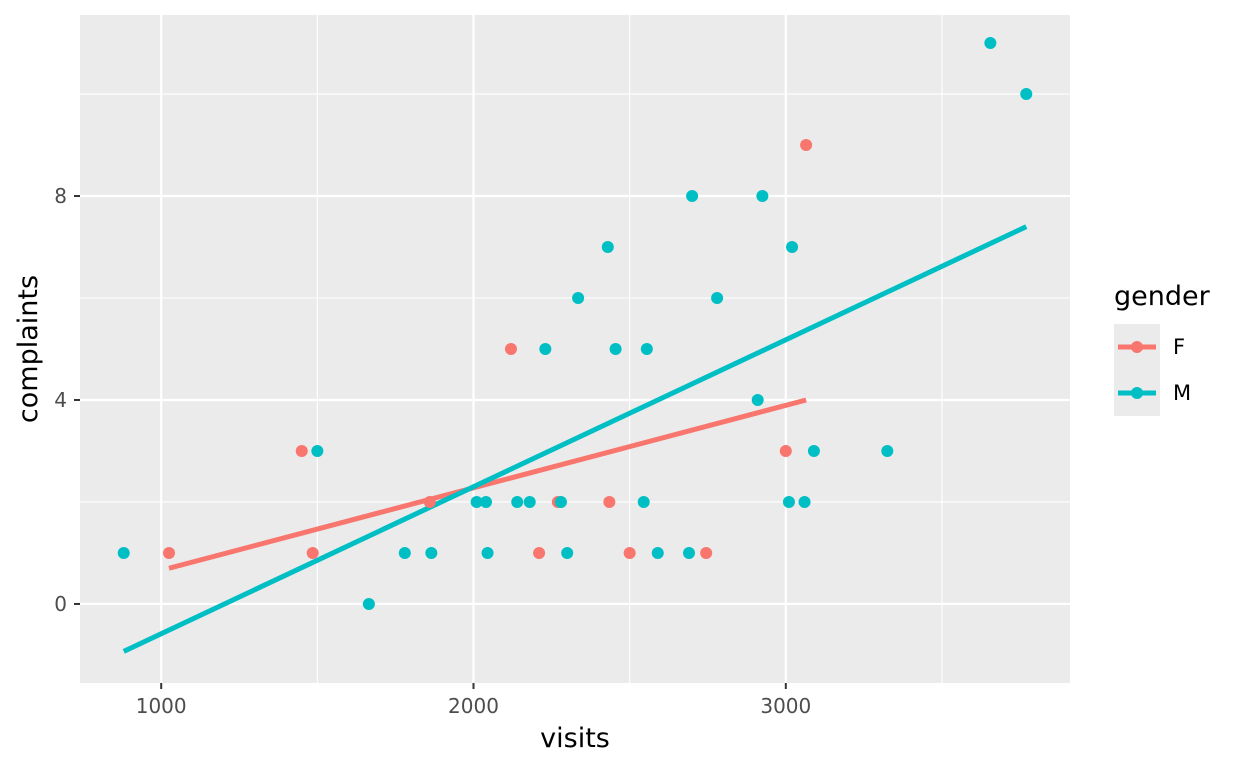 The height and width of the screenshot is (768, 1248). What do you see at coordinates (1162, 296) in the screenshot?
I see `legend-title: gender` at bounding box center [1162, 296].